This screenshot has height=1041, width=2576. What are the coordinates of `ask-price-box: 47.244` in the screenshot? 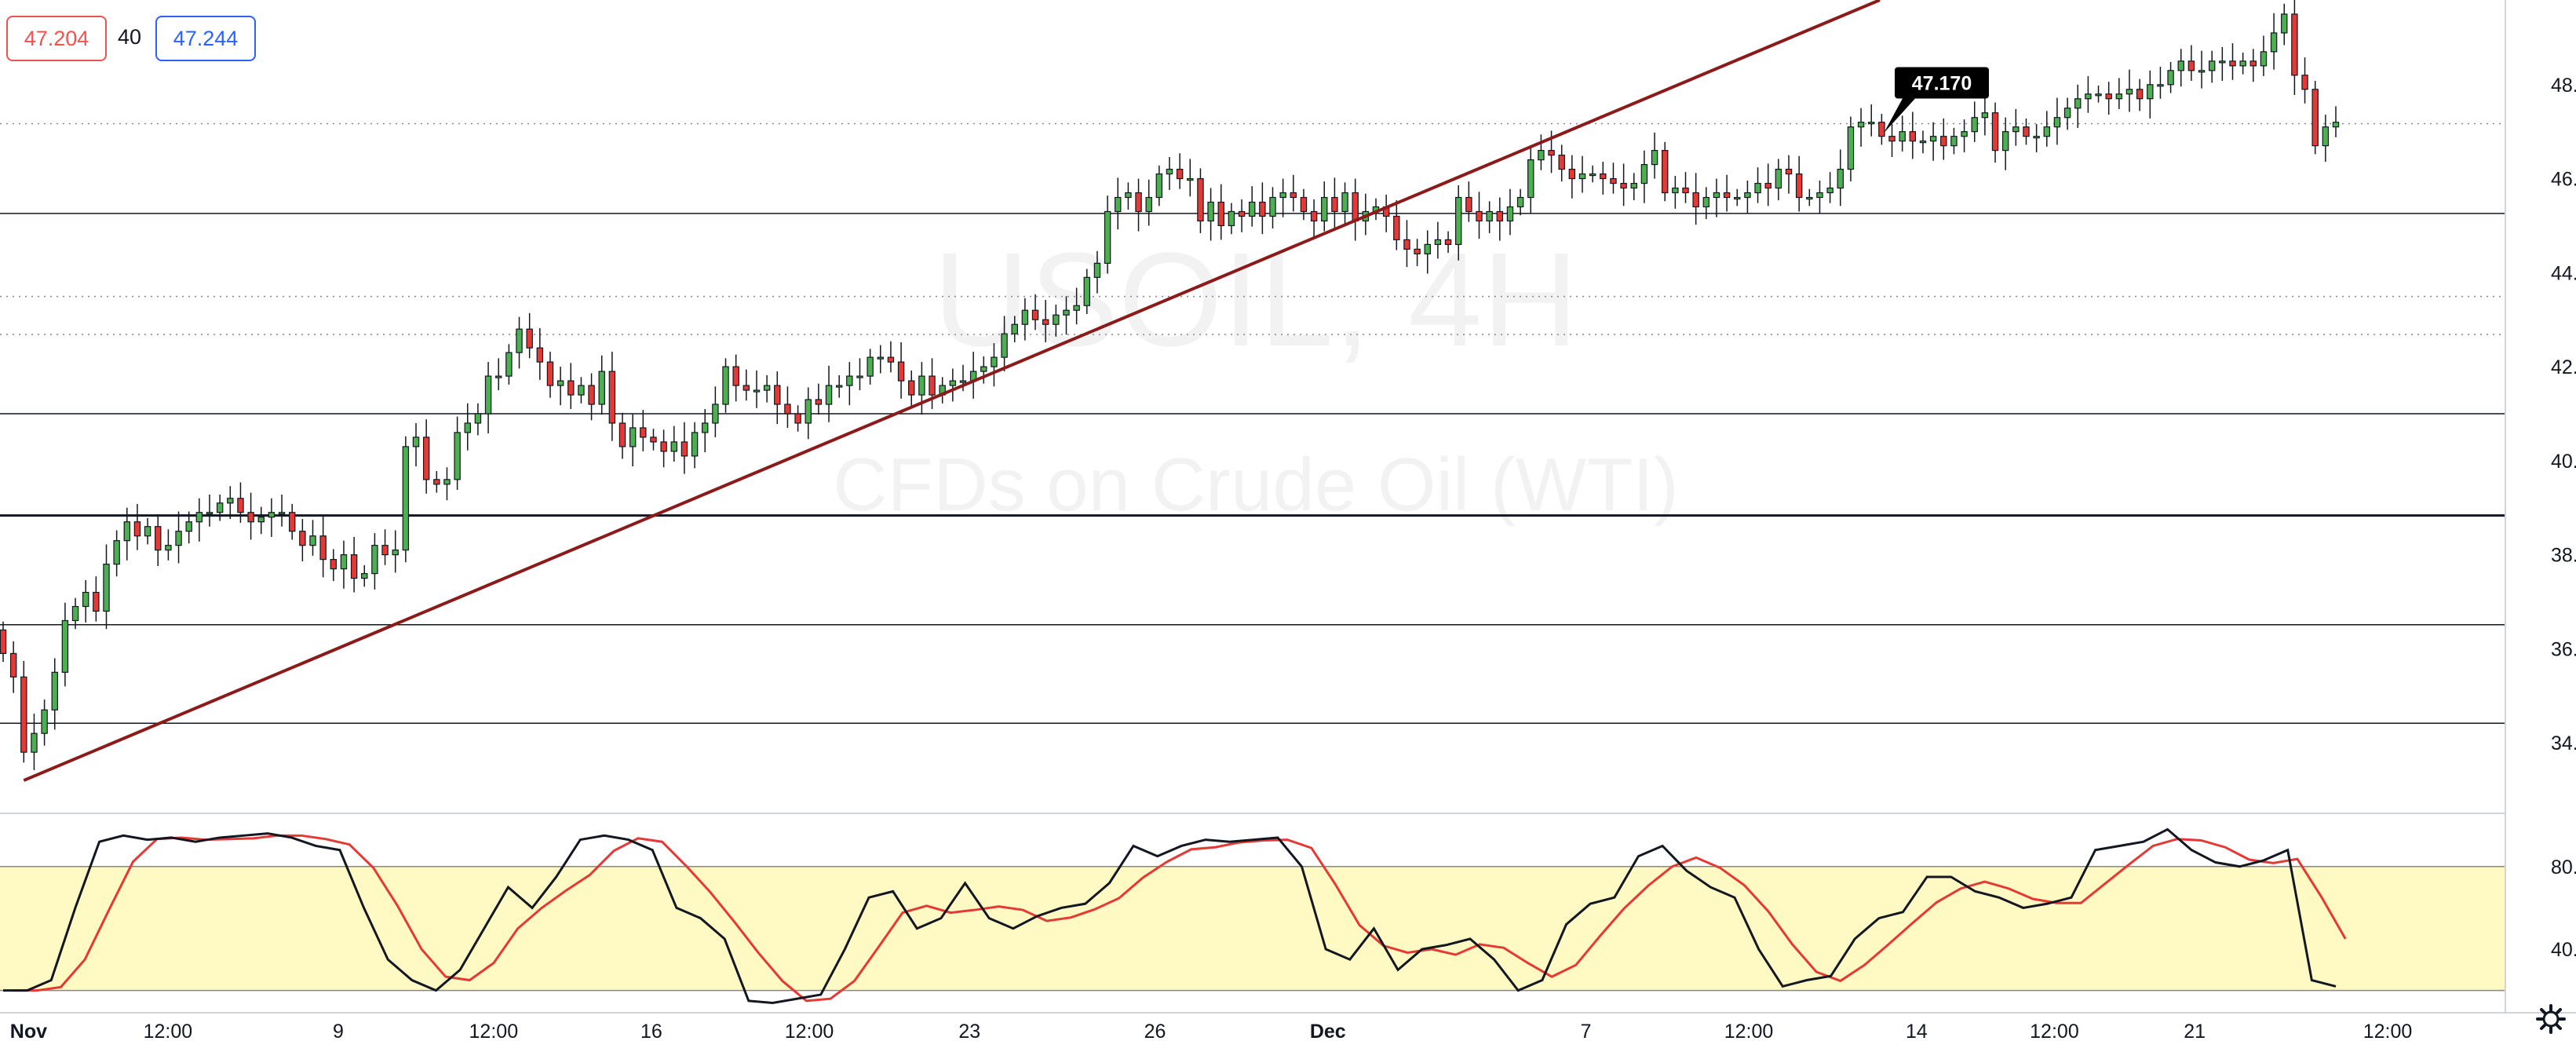 It's located at (205, 38).